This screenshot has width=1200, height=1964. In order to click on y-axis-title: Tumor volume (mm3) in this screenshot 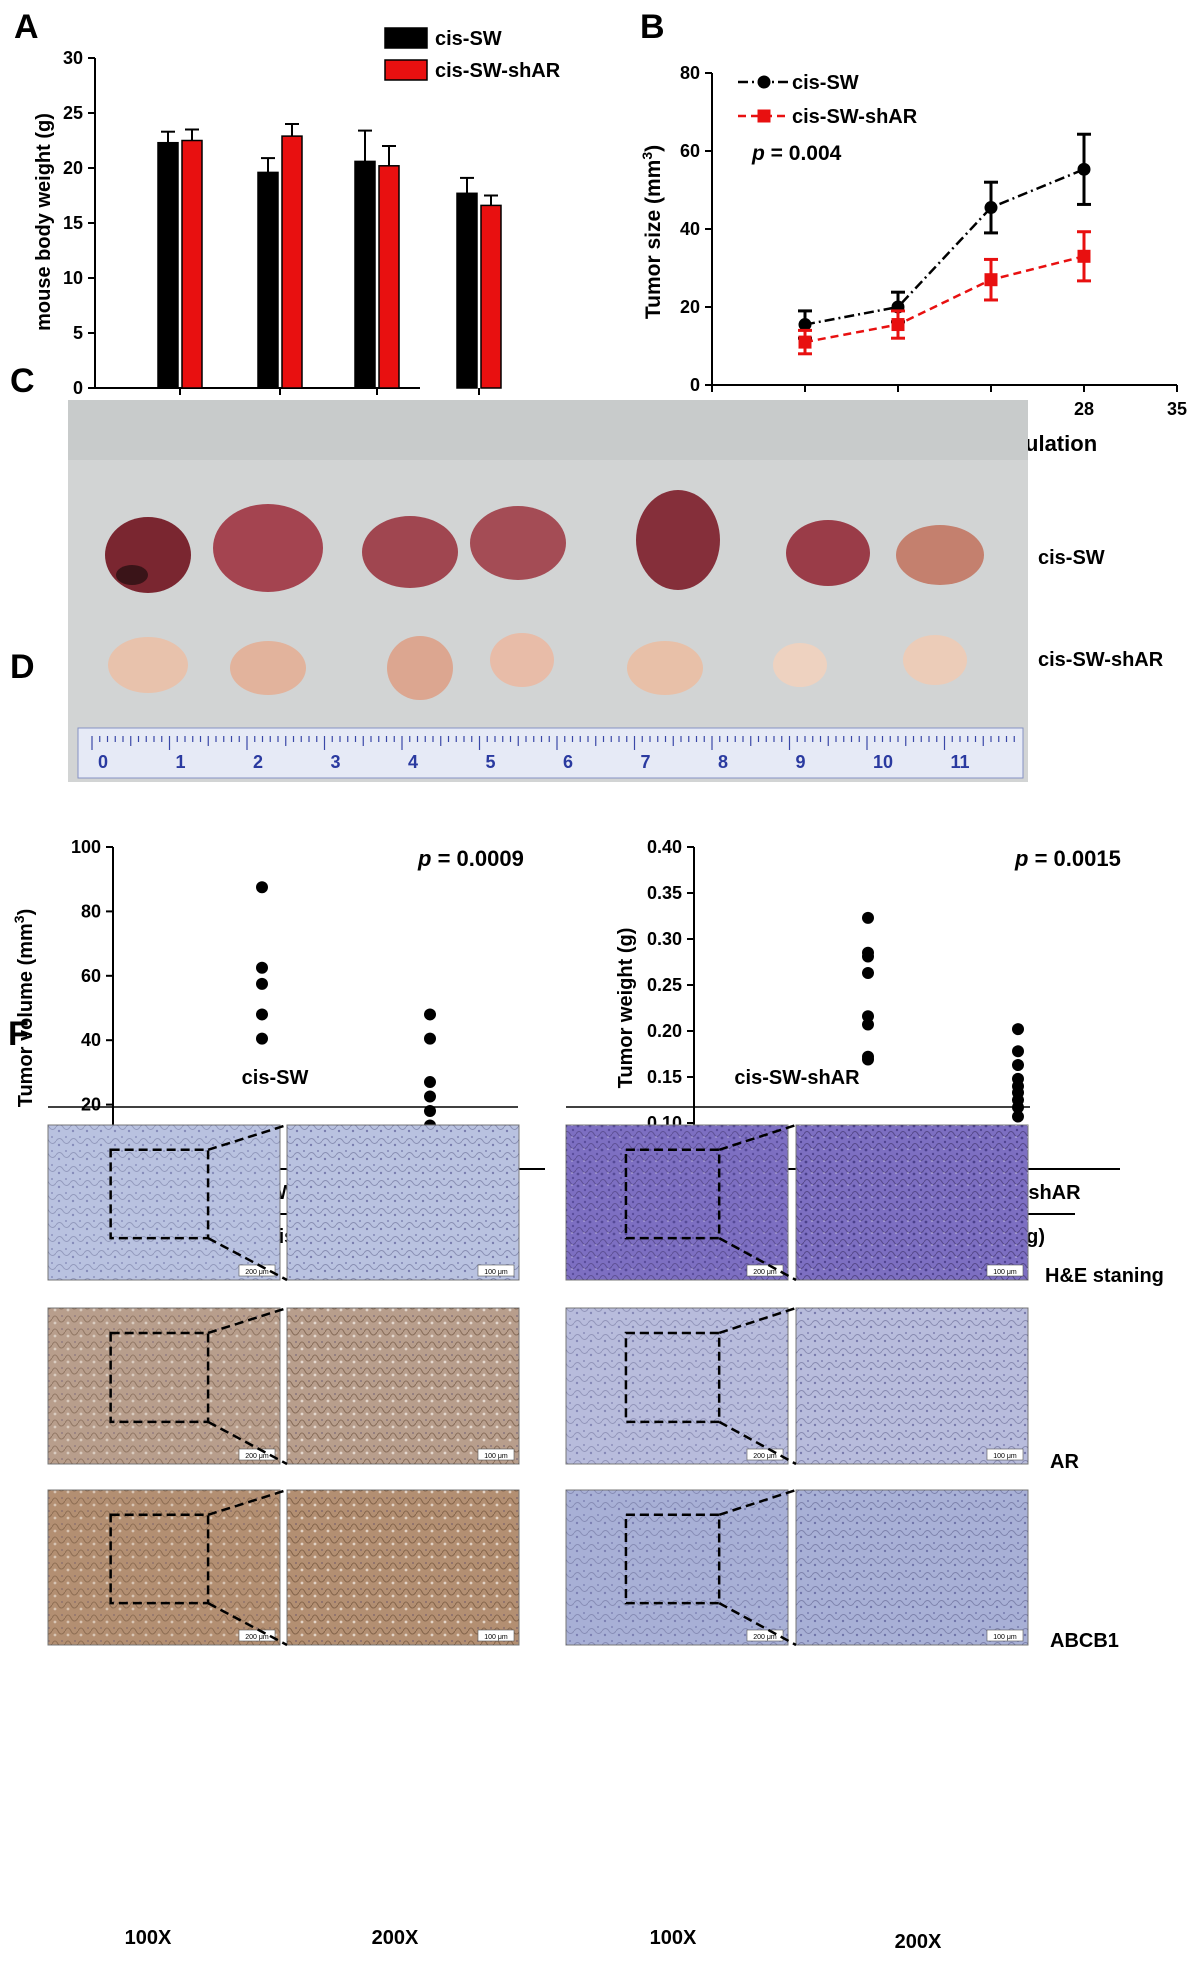, I will do `click(24, 1008)`.